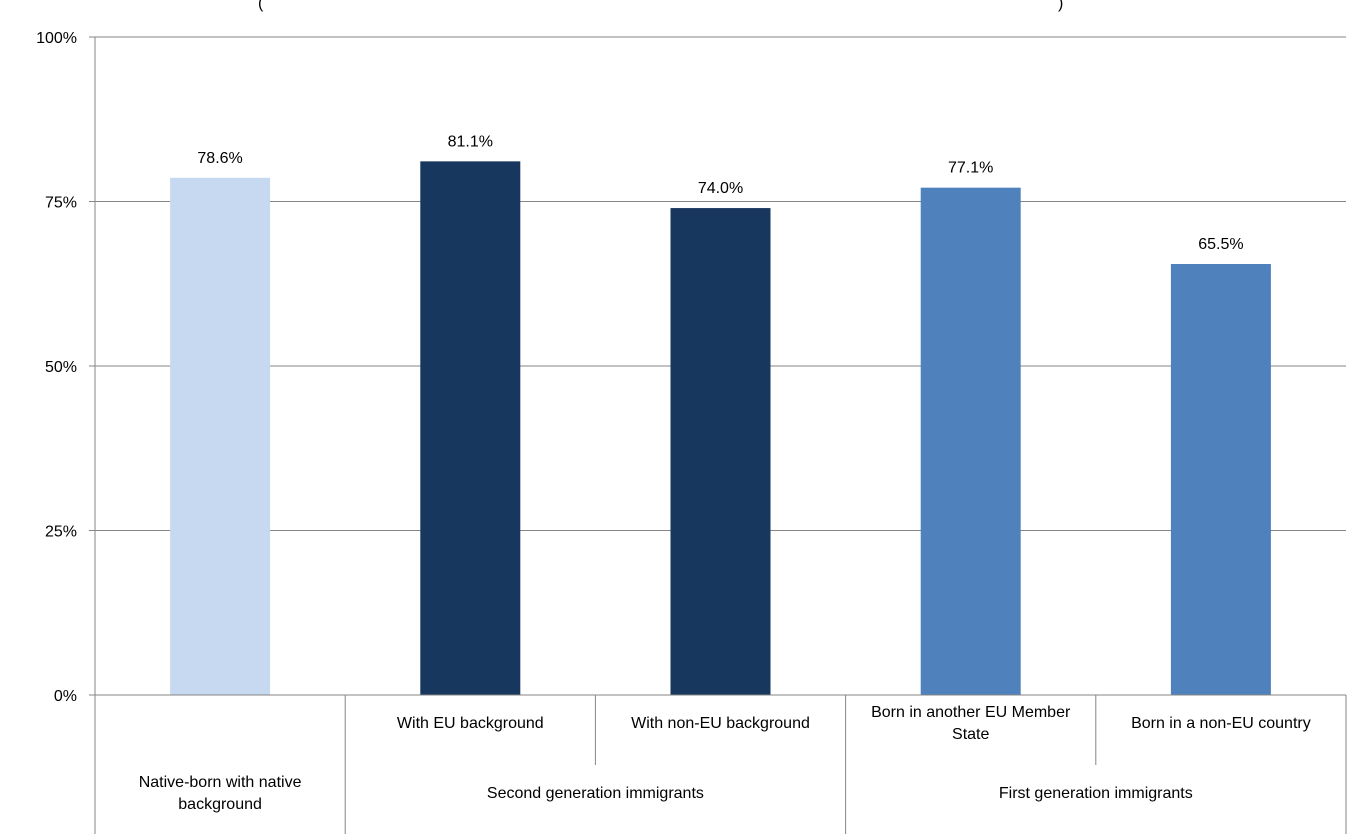  What do you see at coordinates (1220, 244) in the screenshot?
I see `data-label: 65.5%` at bounding box center [1220, 244].